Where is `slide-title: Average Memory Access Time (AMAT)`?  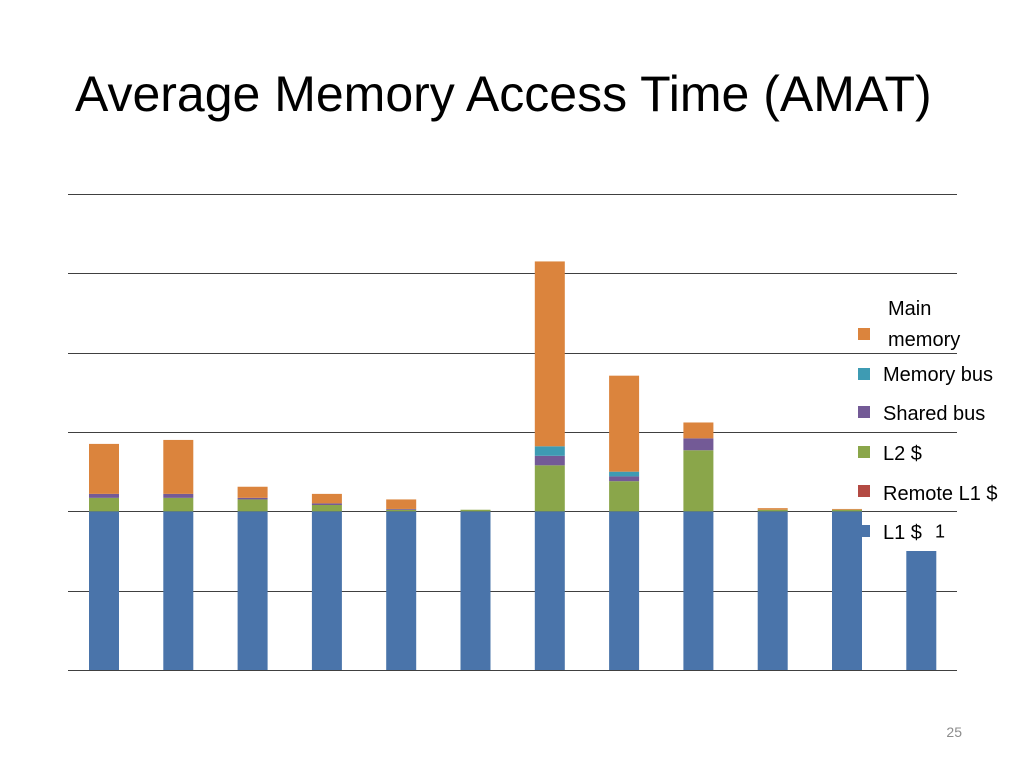
slide-title: Average Memory Access Time (AMAT) is located at coordinates (503, 94).